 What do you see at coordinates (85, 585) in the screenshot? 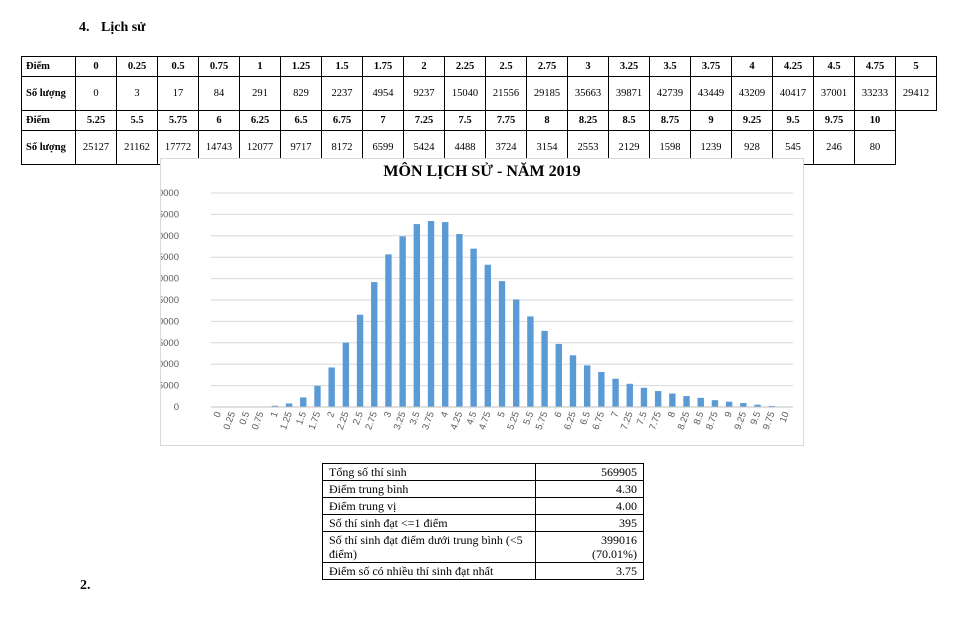
I see `footer-number: 2.` at bounding box center [85, 585].